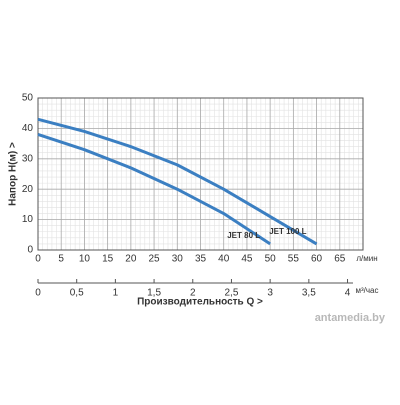 This screenshot has height=405, width=400. I want to click on x-tick-label: 20, so click(131, 259).